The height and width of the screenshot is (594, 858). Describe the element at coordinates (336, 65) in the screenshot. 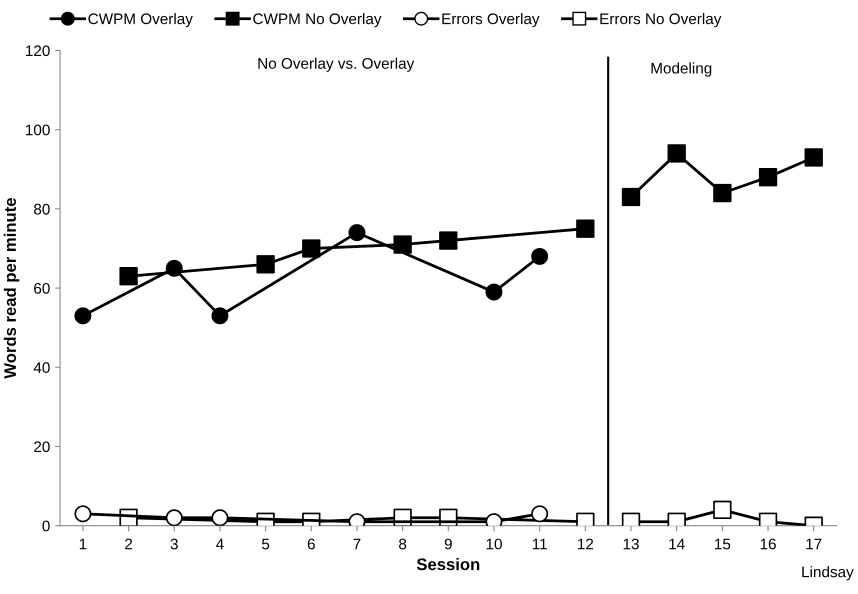

I see `annotation: No Overlay vs. Overlay` at that location.